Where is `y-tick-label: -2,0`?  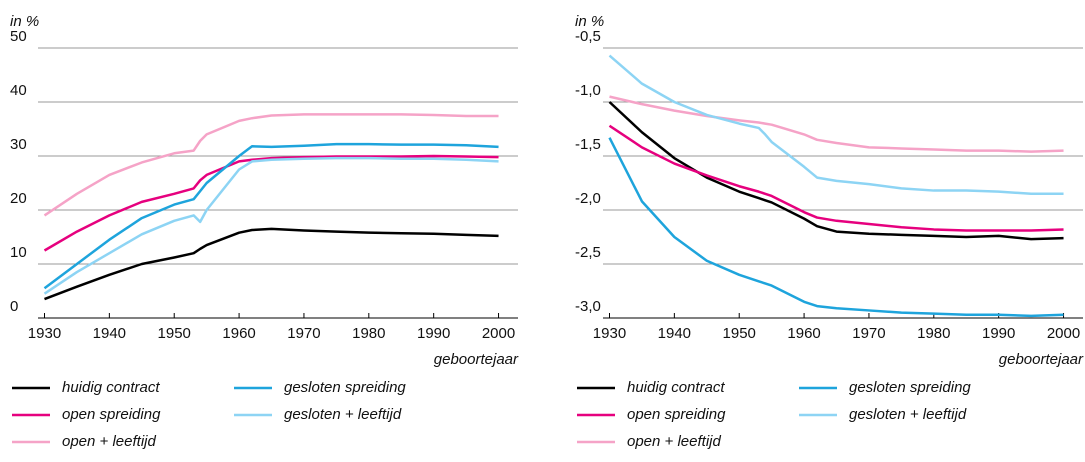
y-tick-label: -2,0 is located at coordinates (588, 198).